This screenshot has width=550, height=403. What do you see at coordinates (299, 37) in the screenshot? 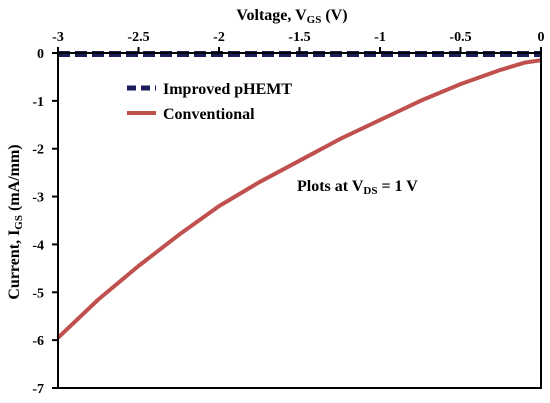
I see `x-tick-label: -1.5` at bounding box center [299, 37].